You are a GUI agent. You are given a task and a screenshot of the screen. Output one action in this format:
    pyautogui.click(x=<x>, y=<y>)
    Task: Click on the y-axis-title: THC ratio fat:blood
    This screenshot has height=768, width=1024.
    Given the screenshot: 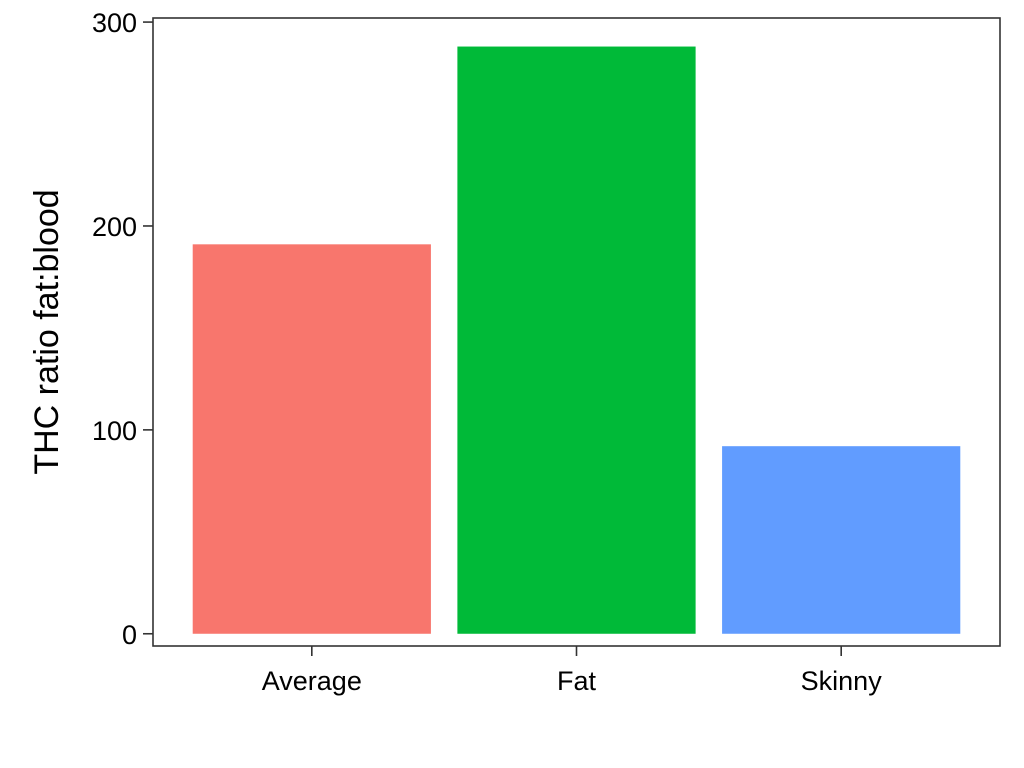 What is the action you would take?
    pyautogui.click(x=47, y=331)
    